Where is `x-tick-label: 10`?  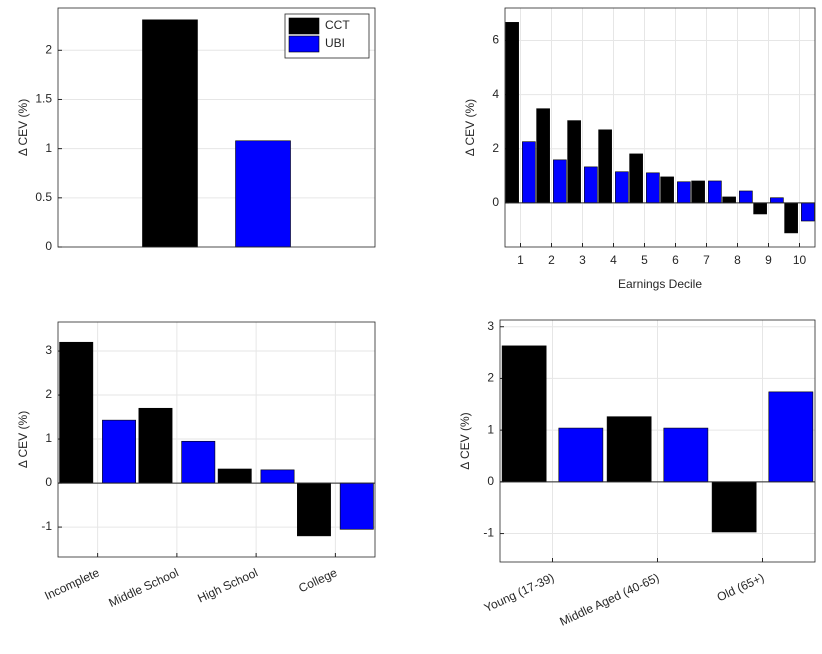 x-tick-label: 10 is located at coordinates (800, 260).